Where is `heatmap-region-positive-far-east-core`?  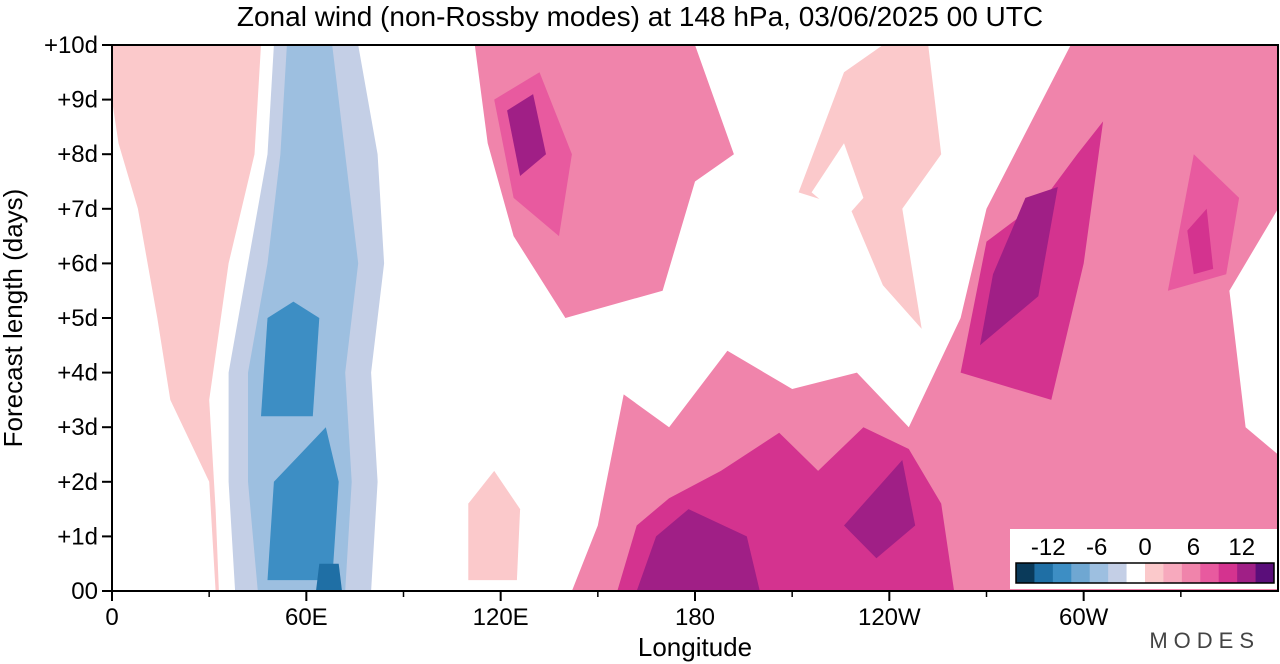
heatmap-region-positive-far-east-core is located at coordinates (1200, 241).